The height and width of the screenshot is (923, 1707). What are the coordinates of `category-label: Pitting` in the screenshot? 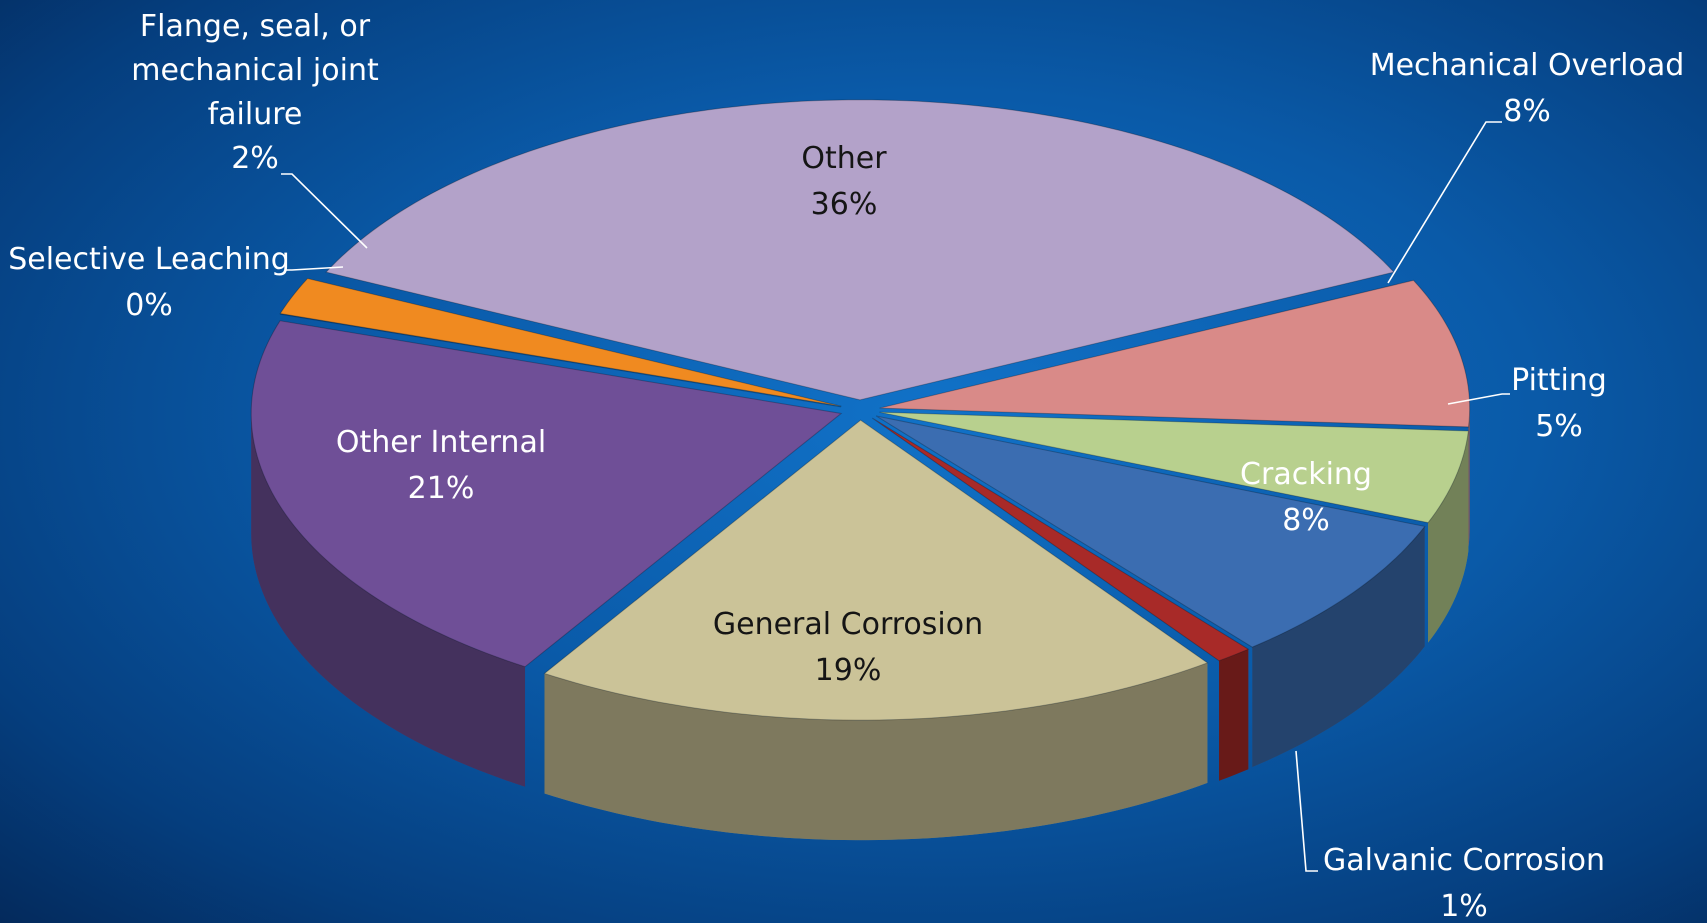 It's located at (1559, 380).